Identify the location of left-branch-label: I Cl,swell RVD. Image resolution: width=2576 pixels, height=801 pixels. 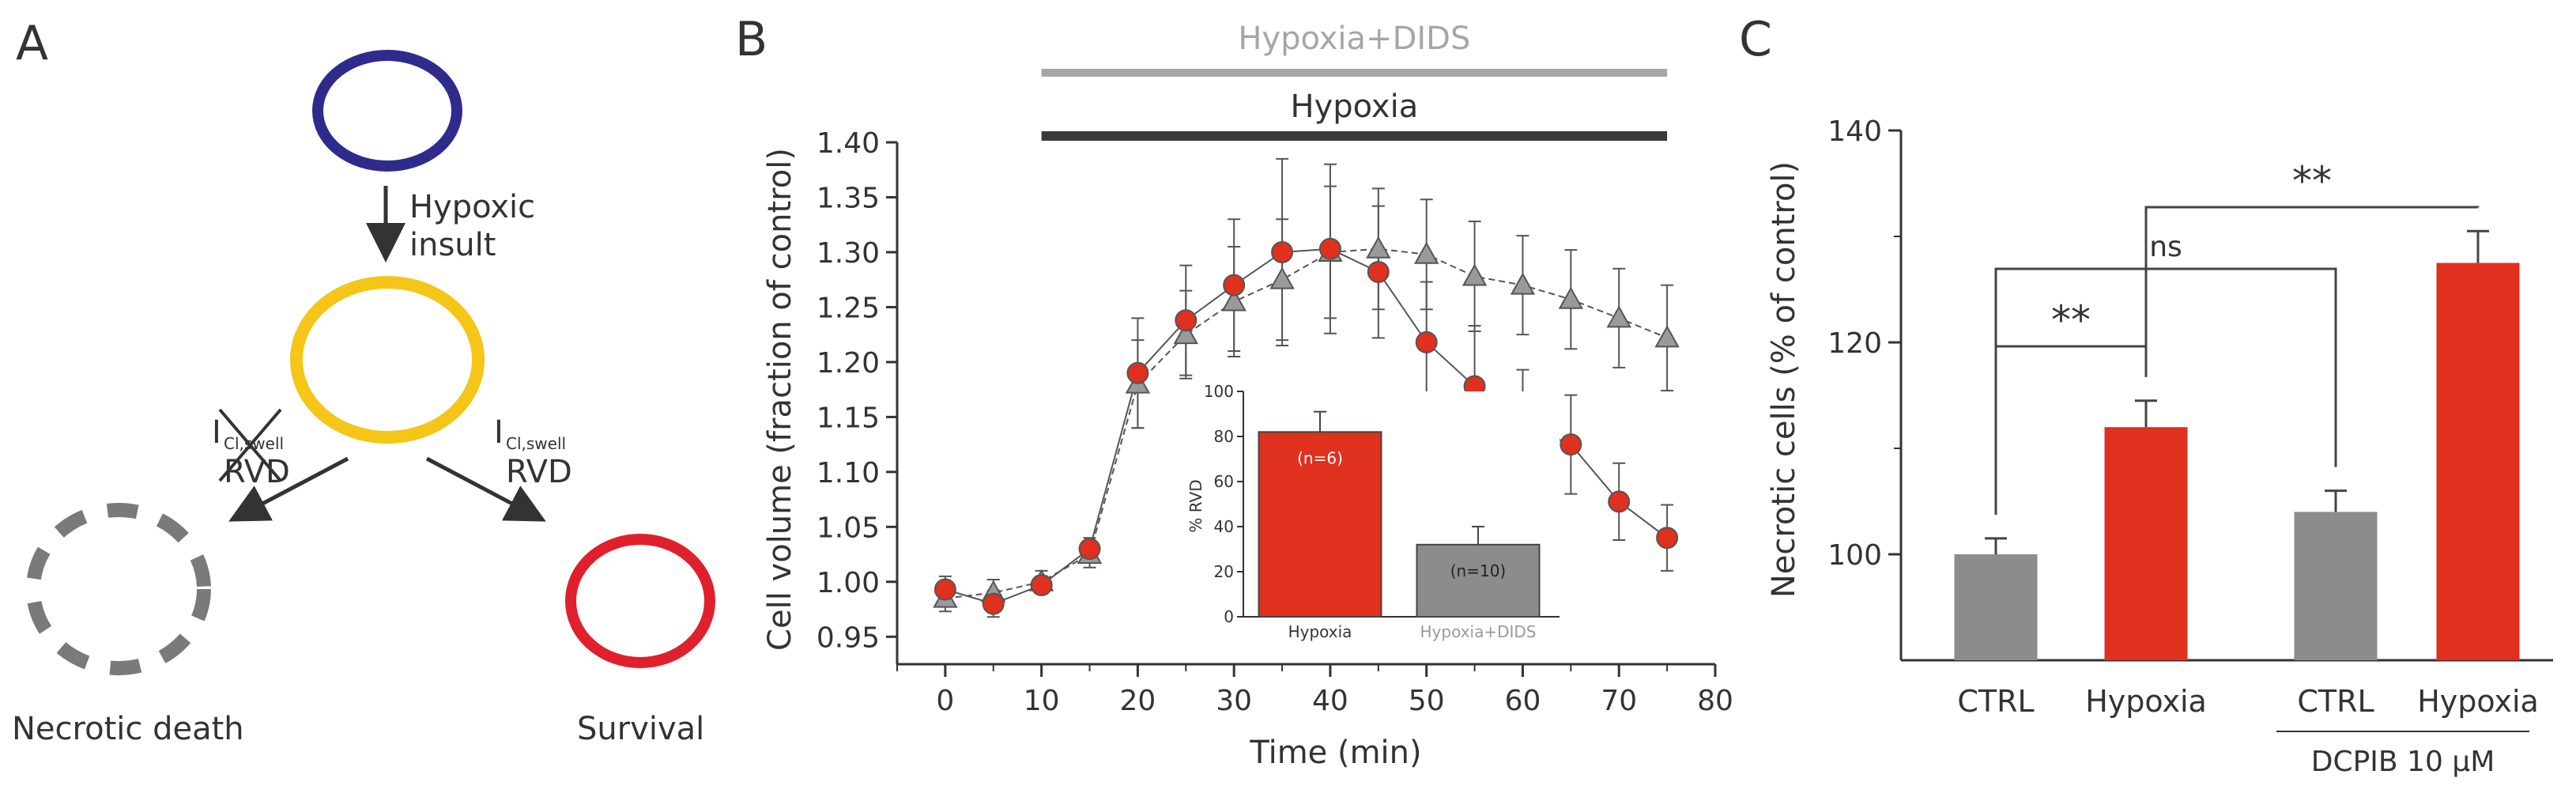
(251, 449).